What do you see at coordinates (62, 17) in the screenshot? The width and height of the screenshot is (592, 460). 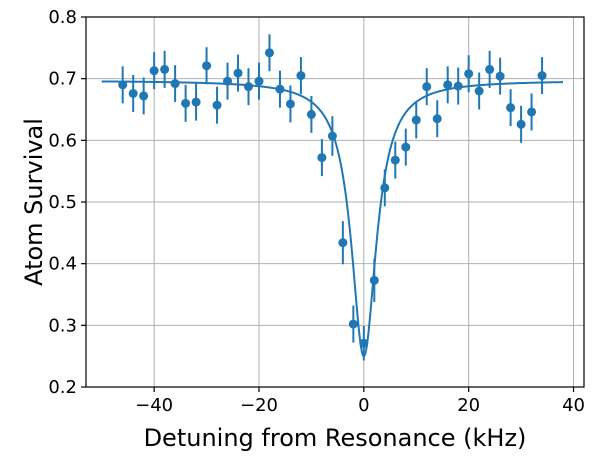 I see `y-tick-label: 0.8` at bounding box center [62, 17].